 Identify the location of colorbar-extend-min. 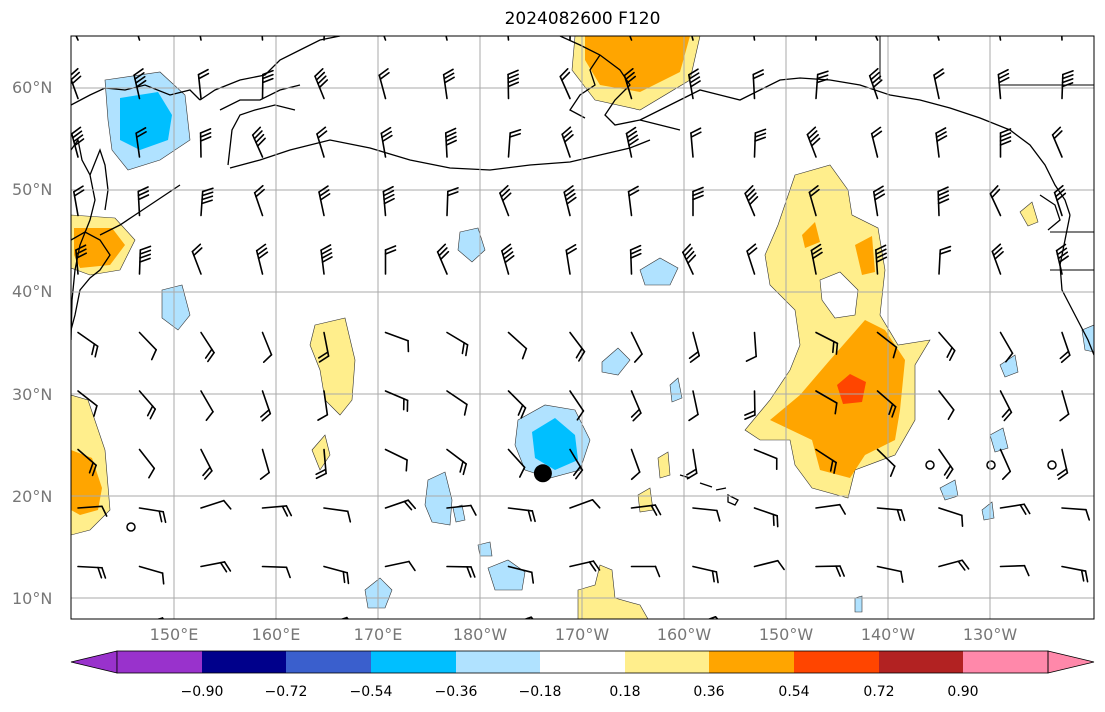
(94, 662).